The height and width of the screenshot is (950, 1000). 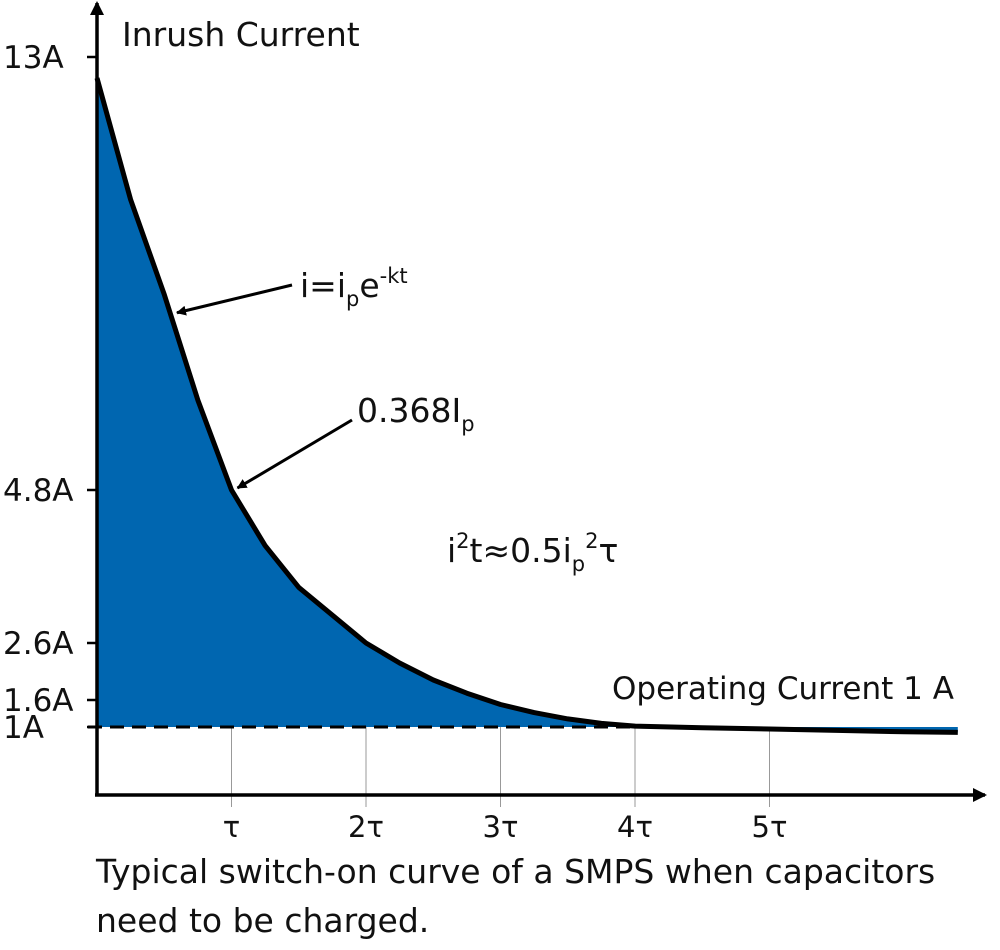 I want to click on formula-curve-arrow, so click(x=234, y=299).